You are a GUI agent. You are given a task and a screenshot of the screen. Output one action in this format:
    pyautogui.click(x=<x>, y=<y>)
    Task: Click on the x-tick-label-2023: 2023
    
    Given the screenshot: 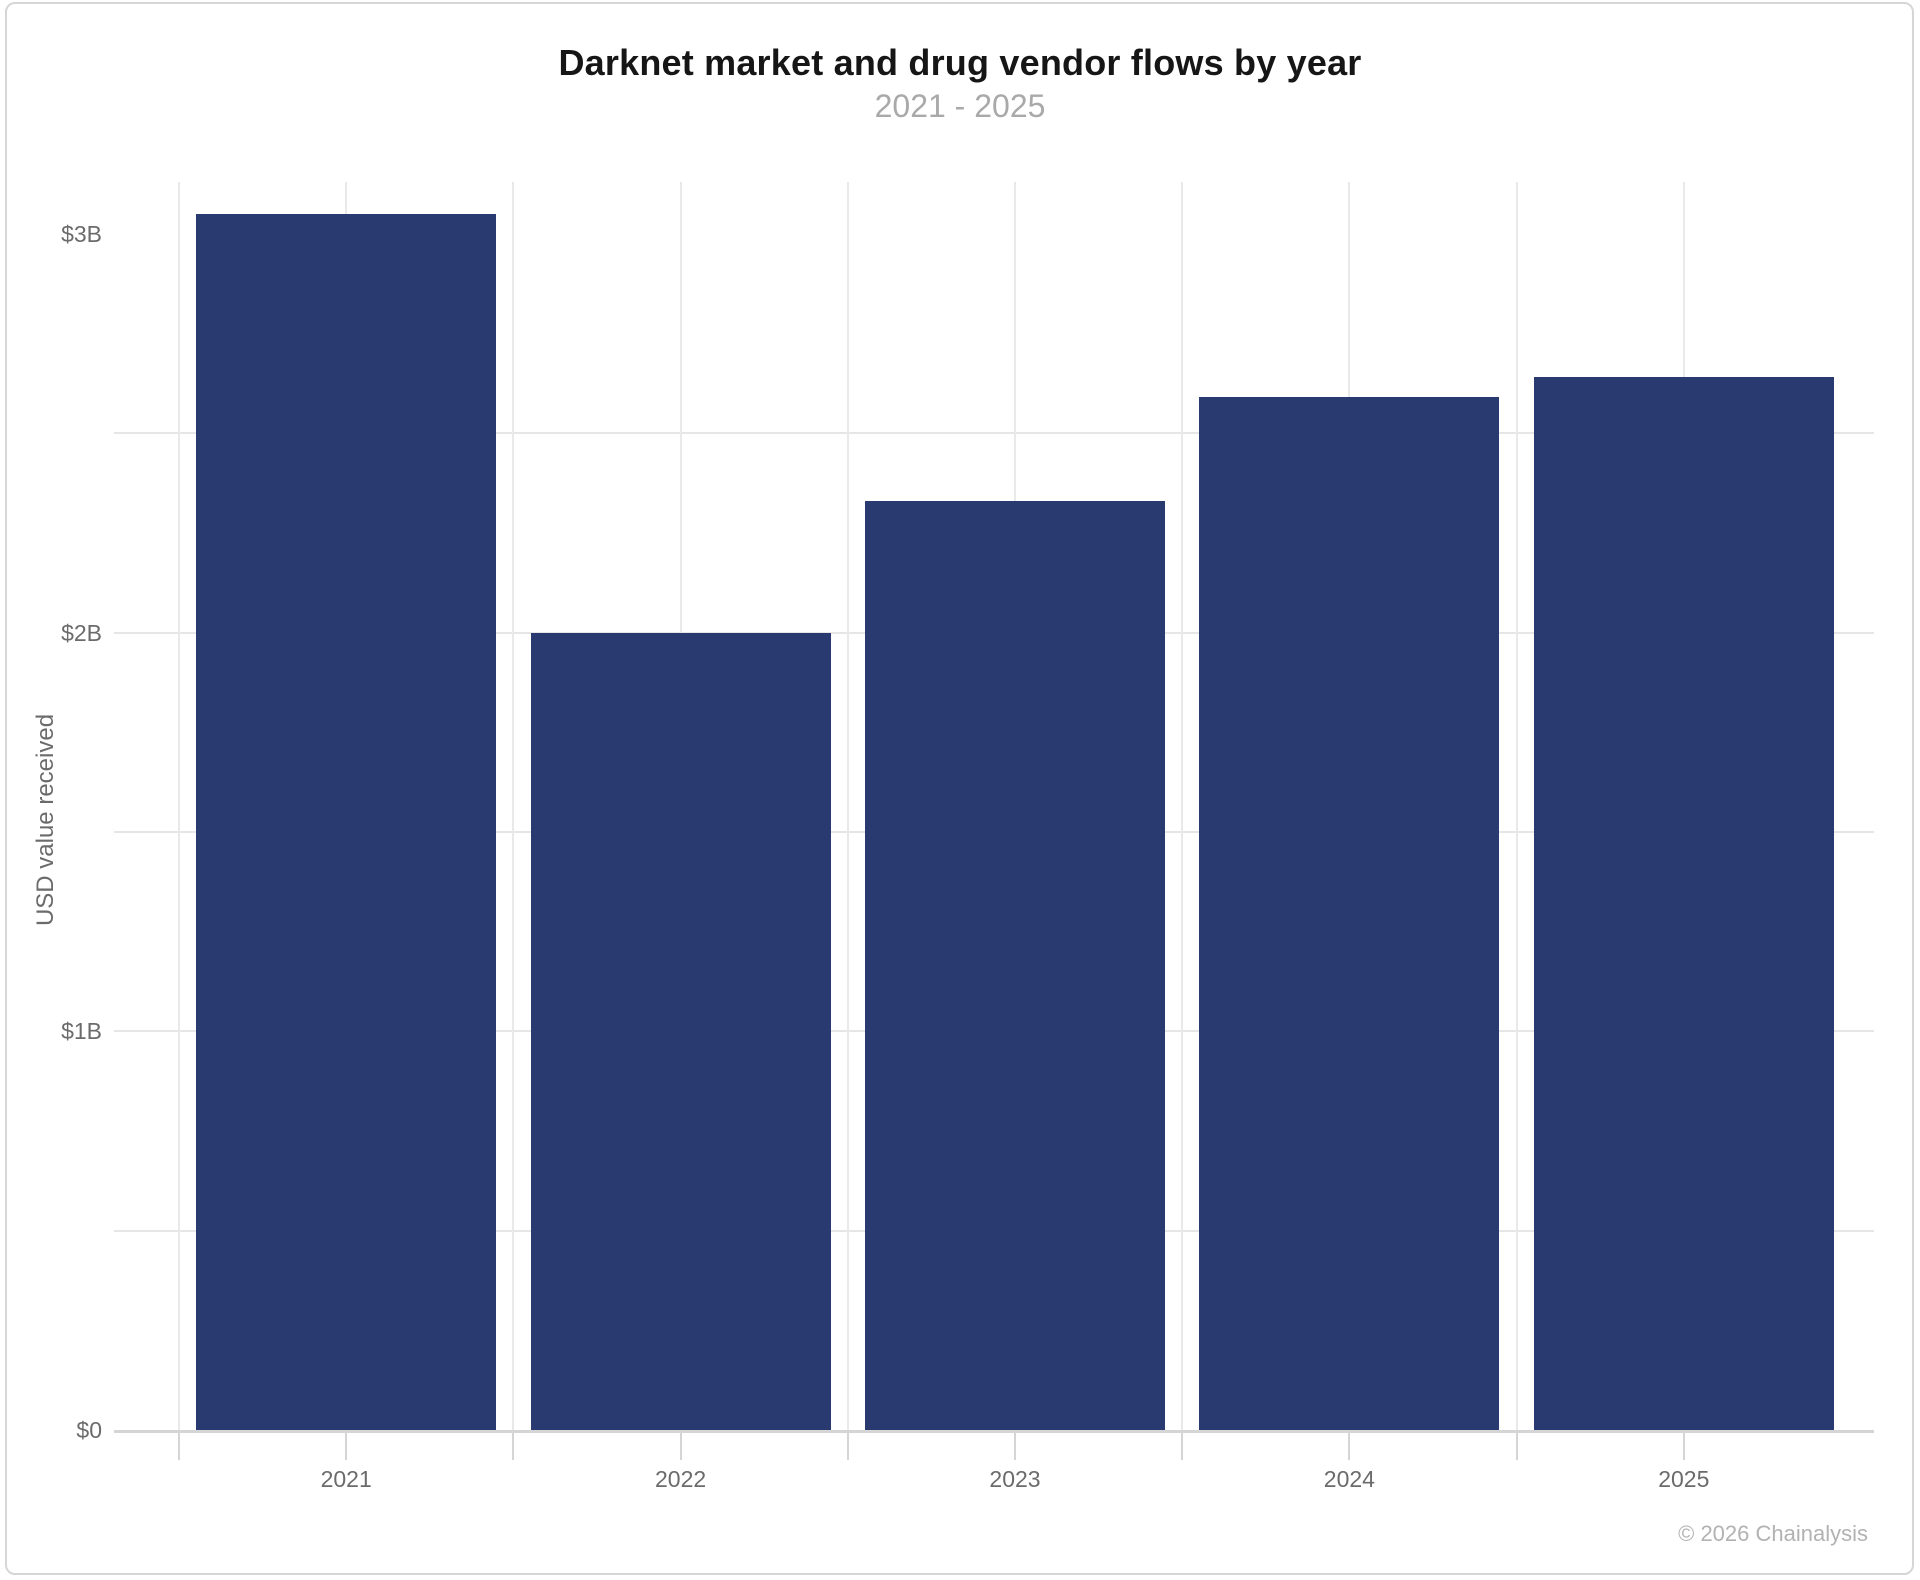 What is the action you would take?
    pyautogui.click(x=1015, y=1479)
    